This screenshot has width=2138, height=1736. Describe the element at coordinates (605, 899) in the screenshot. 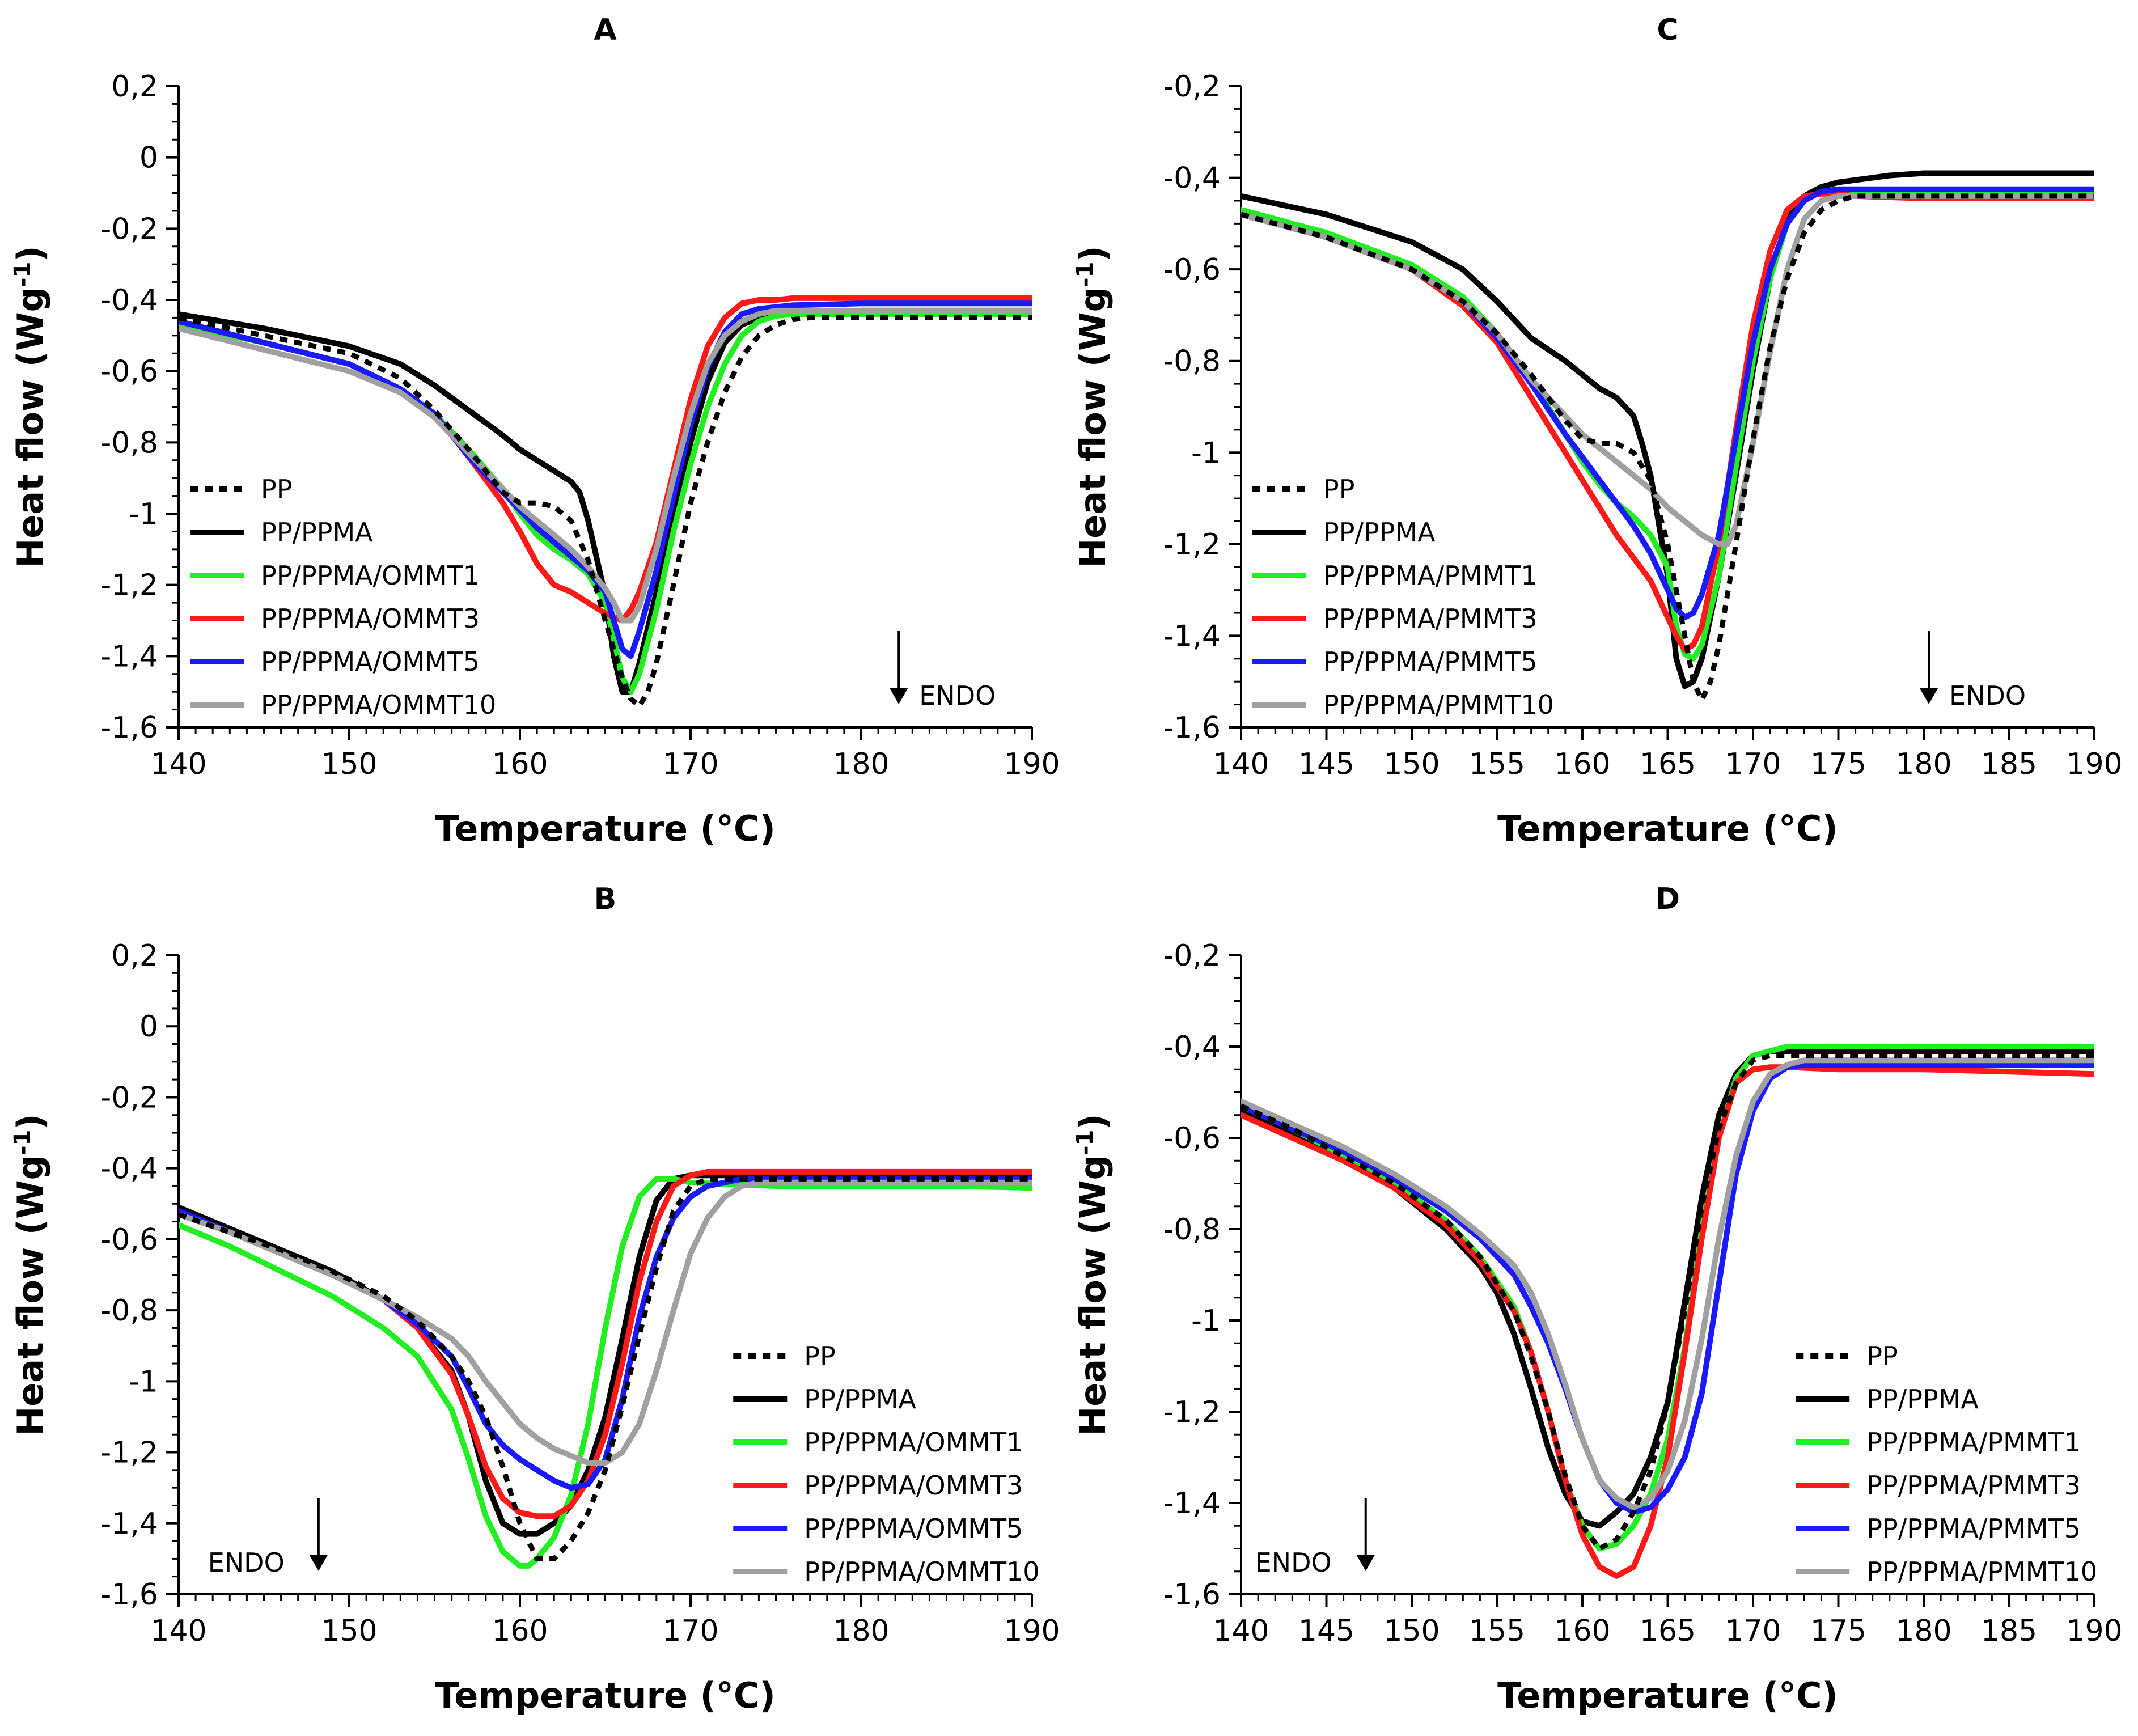

I see `panel-title: B` at that location.